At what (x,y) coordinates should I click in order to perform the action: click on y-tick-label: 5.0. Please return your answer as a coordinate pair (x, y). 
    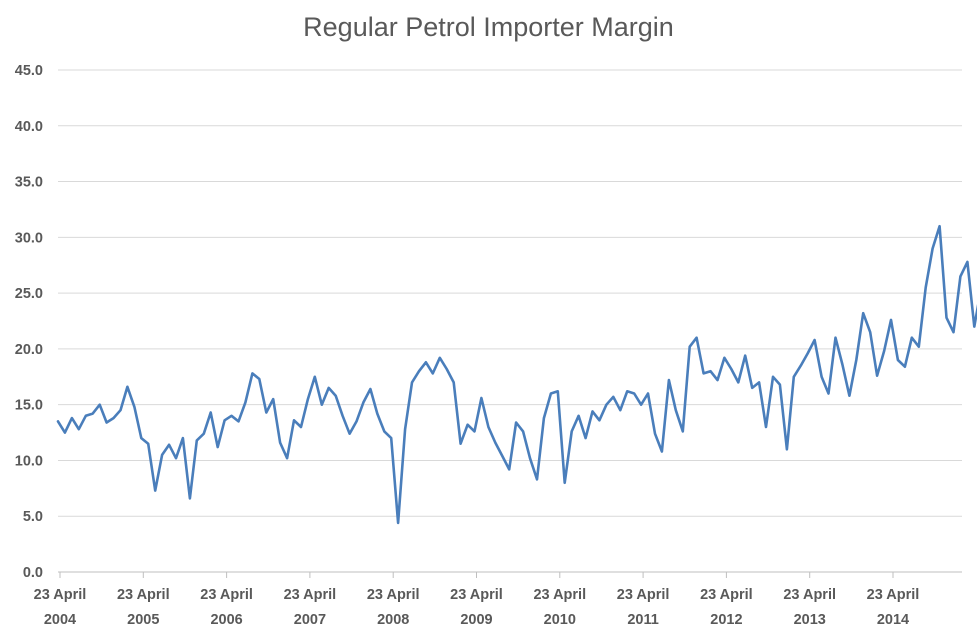
    Looking at the image, I should click on (33, 517).